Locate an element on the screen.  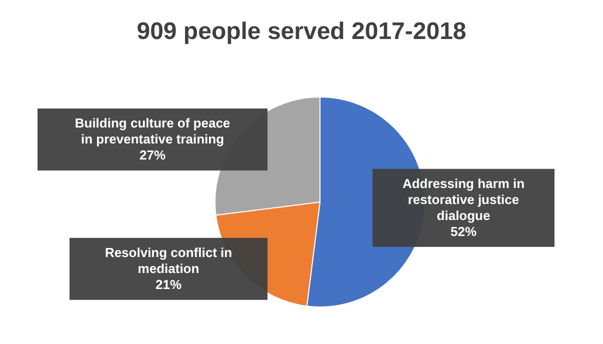
slice-label: Addressing harm in restorative justice dialogue is located at coordinates (463, 199).